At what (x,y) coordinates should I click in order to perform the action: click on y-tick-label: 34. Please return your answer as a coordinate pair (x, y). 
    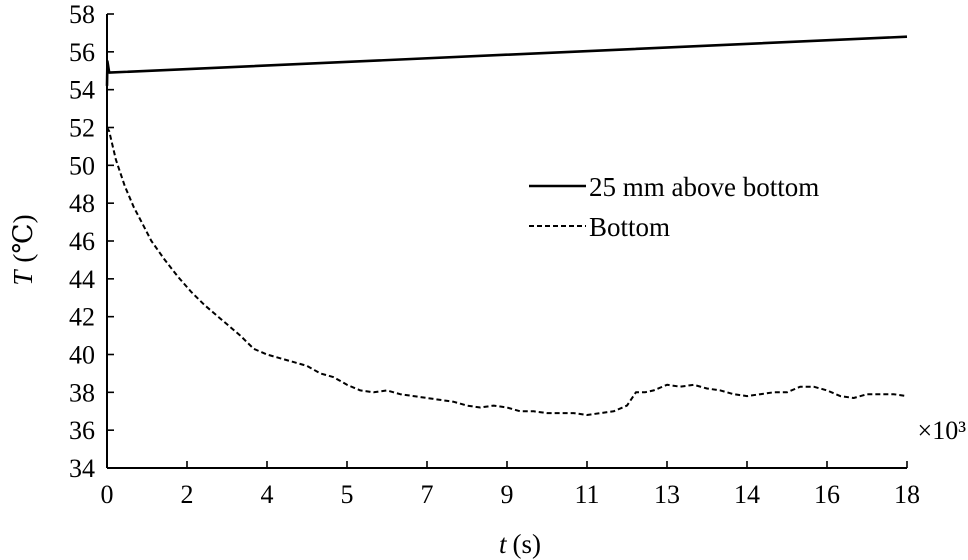
    Looking at the image, I should click on (82, 468).